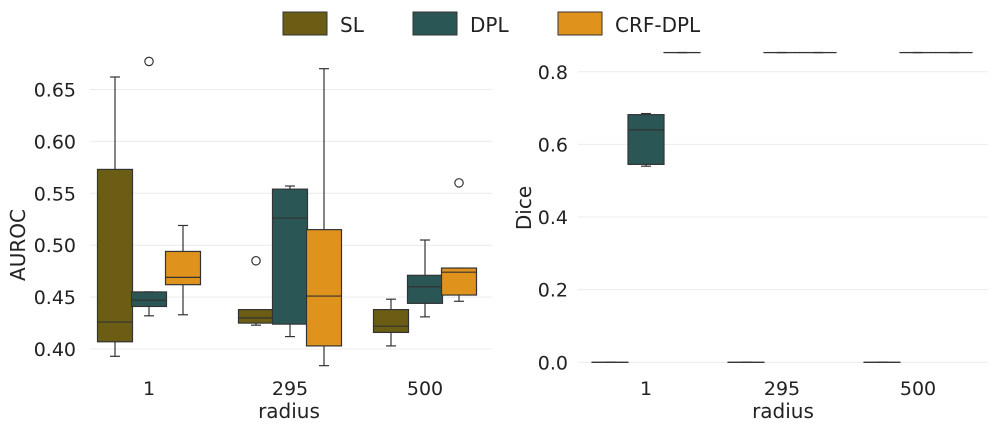 The height and width of the screenshot is (432, 997). What do you see at coordinates (289, 411) in the screenshot?
I see `x-axis-label-auroc: radius` at bounding box center [289, 411].